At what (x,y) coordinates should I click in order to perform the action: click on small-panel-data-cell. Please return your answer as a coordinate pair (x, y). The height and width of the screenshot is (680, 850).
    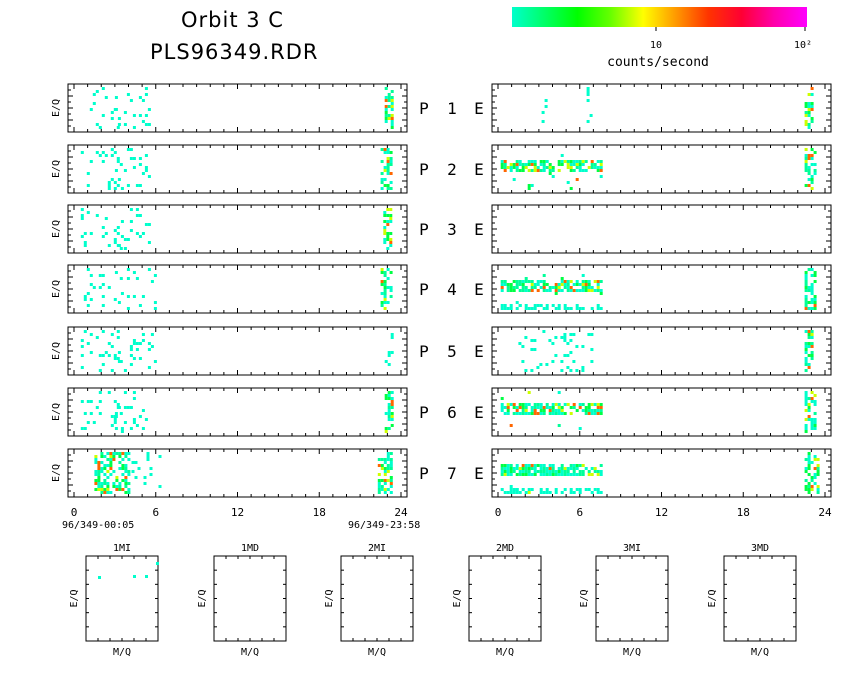
    Looking at the image, I should click on (146, 576).